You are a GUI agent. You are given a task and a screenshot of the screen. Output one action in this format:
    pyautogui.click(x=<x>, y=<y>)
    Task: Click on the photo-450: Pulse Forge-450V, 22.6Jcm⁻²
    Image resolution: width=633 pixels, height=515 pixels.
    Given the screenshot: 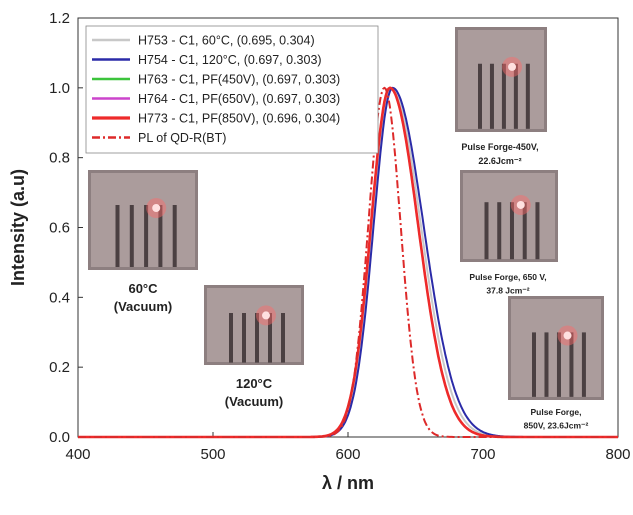 What is the action you would take?
    pyautogui.click(x=501, y=96)
    